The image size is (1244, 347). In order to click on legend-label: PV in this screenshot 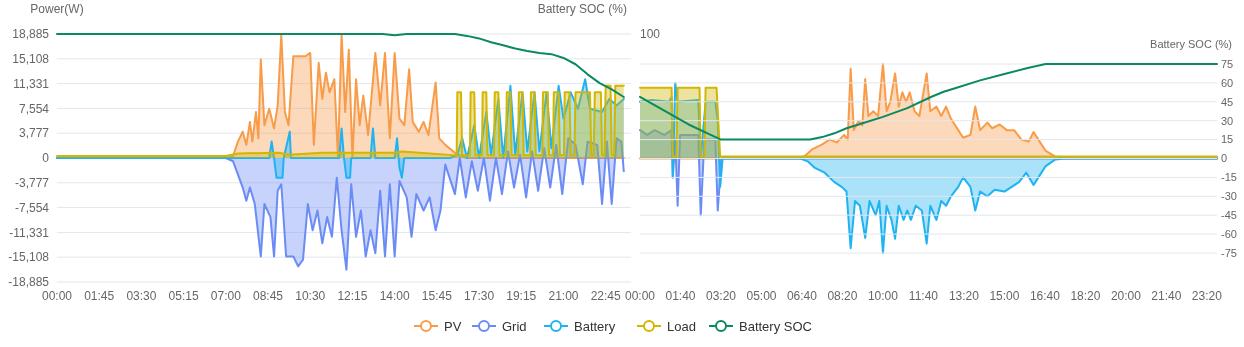, I will do `click(453, 326)`.